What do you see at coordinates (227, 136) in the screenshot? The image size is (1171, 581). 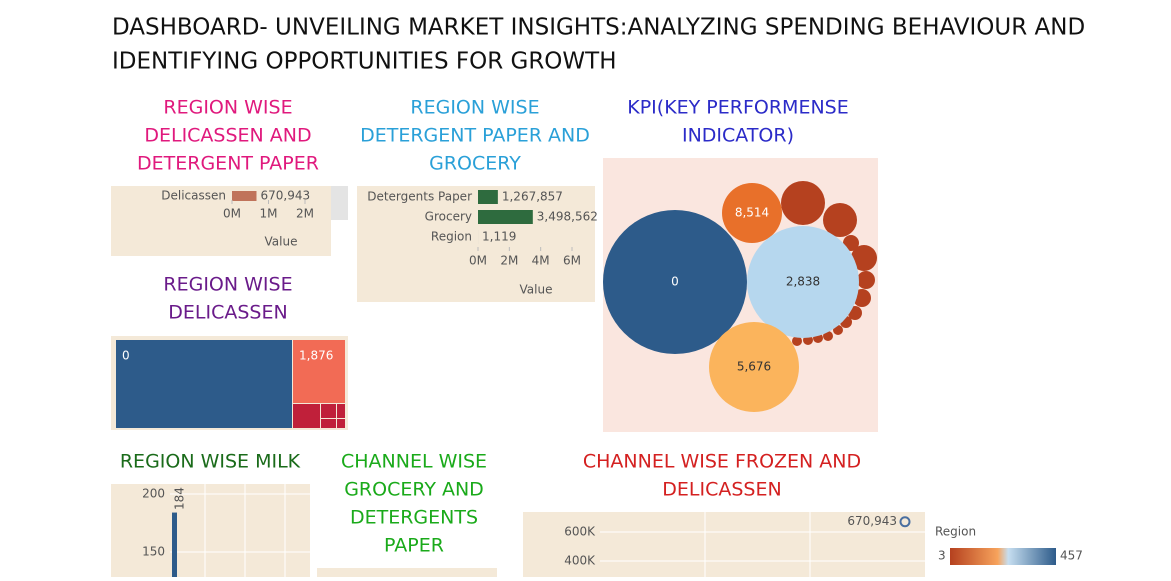 I see `chart-title: DELICASSEN AND` at bounding box center [227, 136].